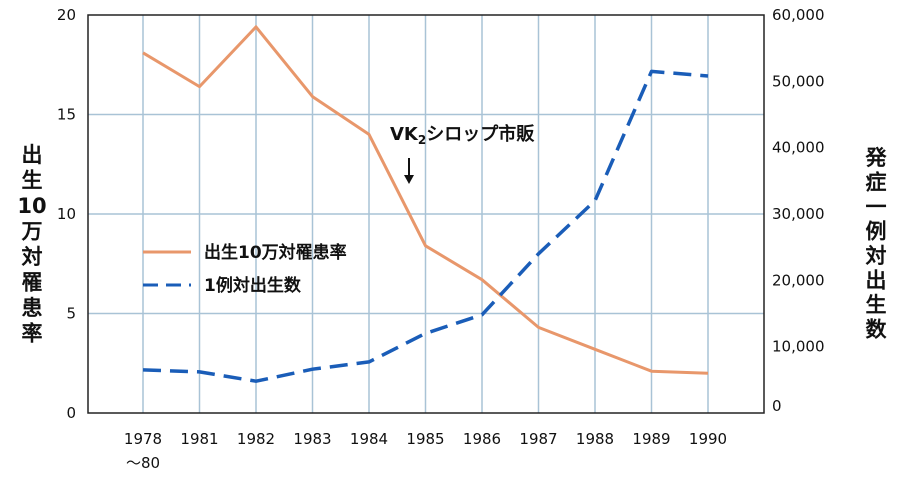 The height and width of the screenshot is (485, 901). Describe the element at coordinates (462, 153) in the screenshot. I see `annotation: VK2シロップ市販` at that location.